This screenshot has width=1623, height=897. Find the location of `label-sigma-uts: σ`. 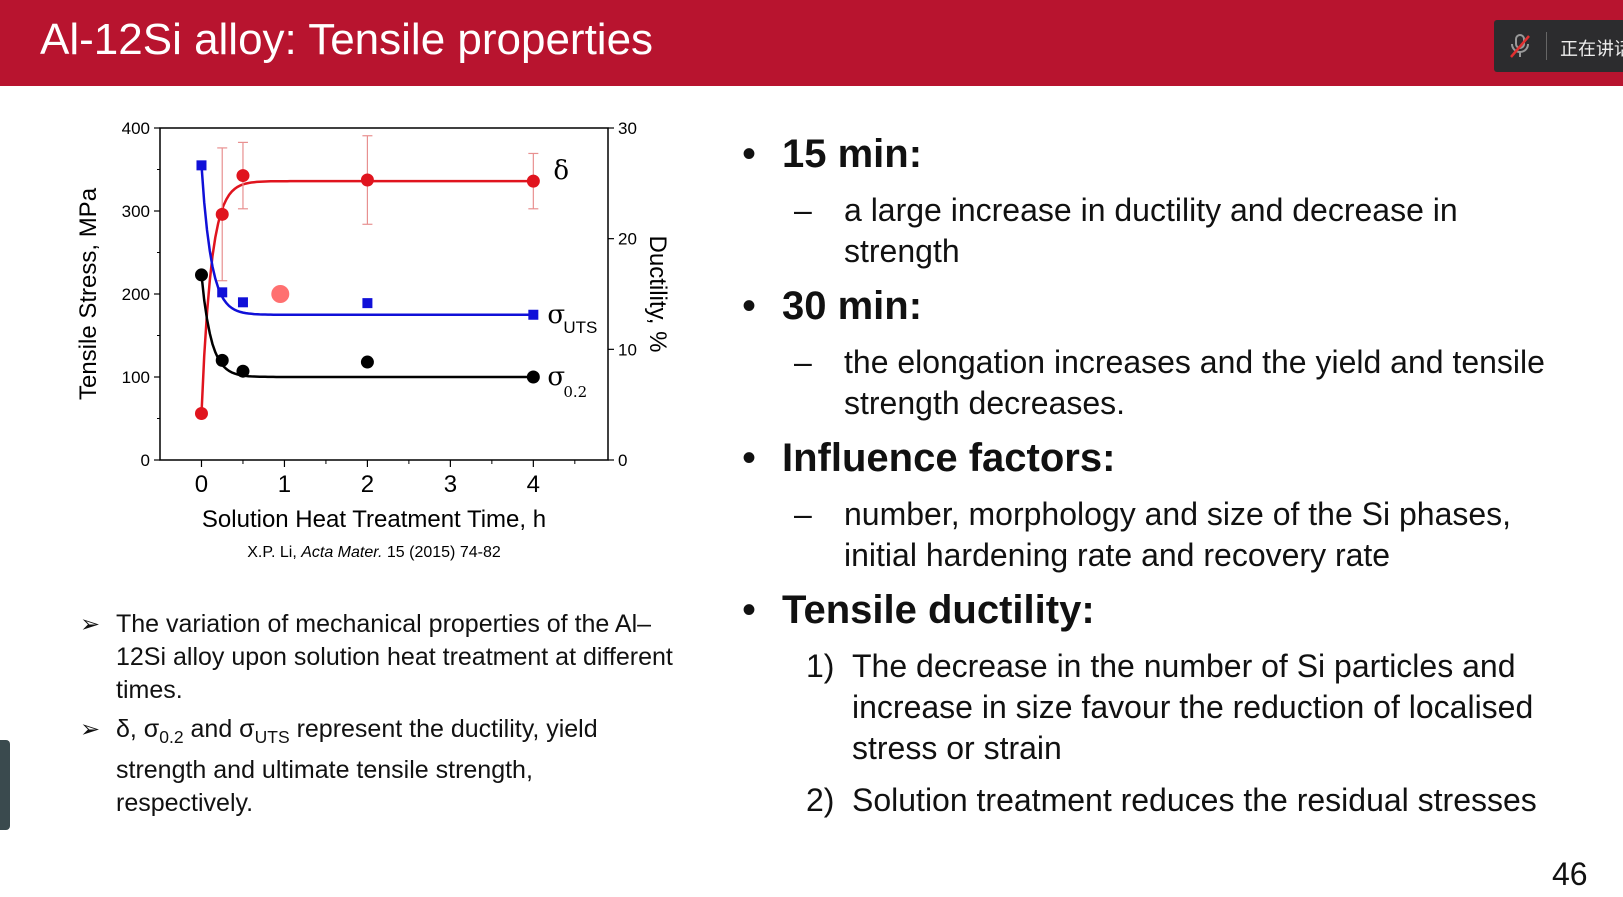

label-sigma-uts: σ is located at coordinates (556, 315).